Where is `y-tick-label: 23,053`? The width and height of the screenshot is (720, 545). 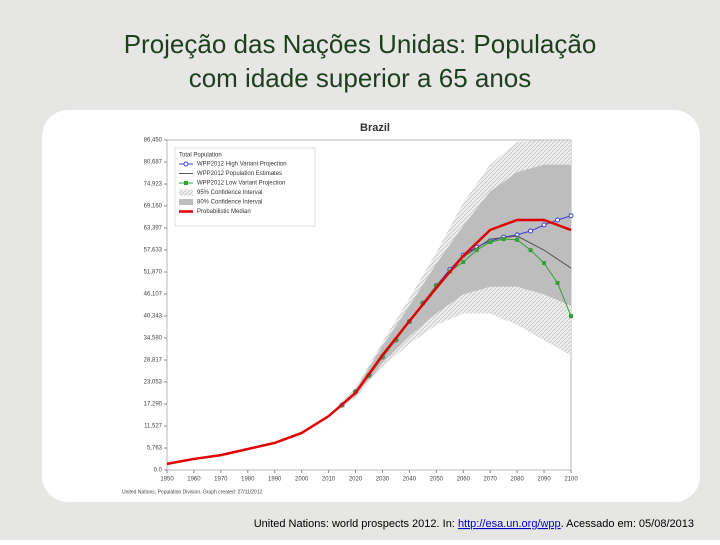
y-tick-label: 23,053 is located at coordinates (153, 383).